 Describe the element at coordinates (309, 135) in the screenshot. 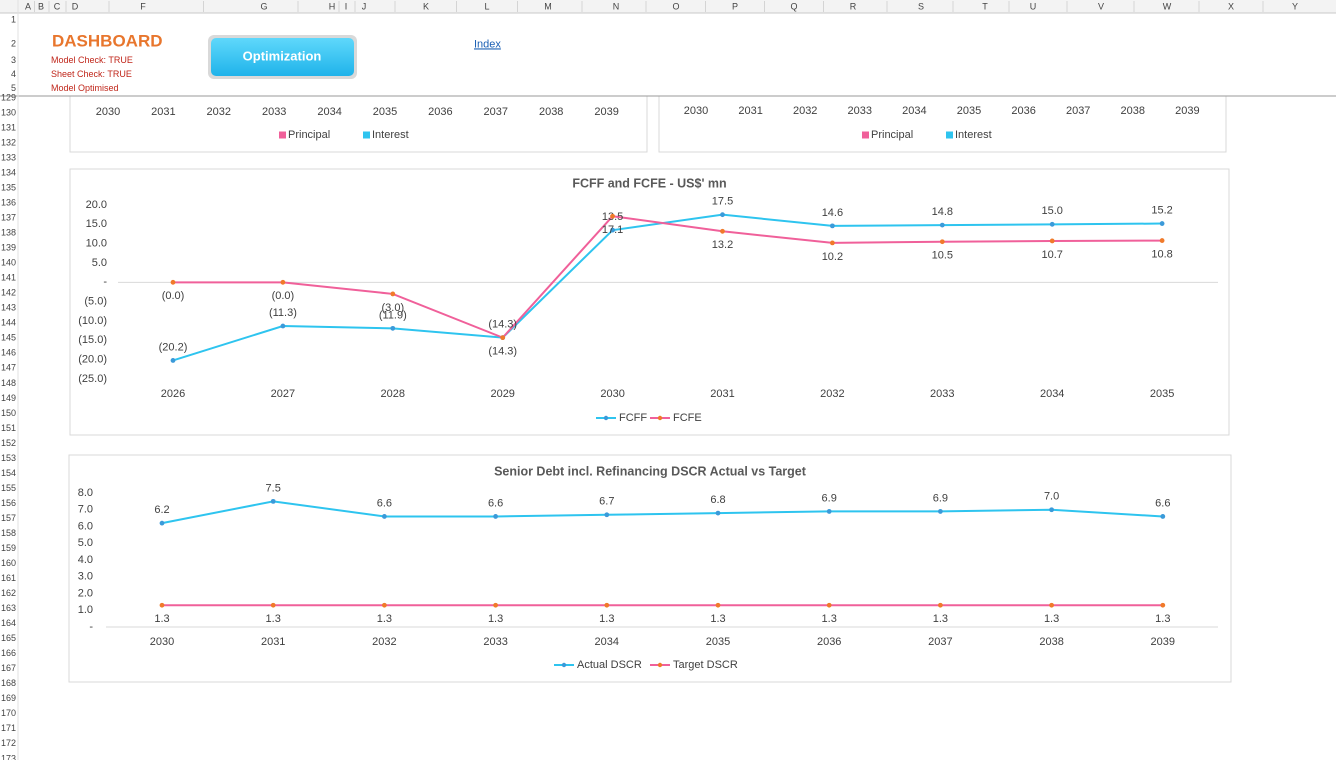

I see `legend-label: Principal` at that location.